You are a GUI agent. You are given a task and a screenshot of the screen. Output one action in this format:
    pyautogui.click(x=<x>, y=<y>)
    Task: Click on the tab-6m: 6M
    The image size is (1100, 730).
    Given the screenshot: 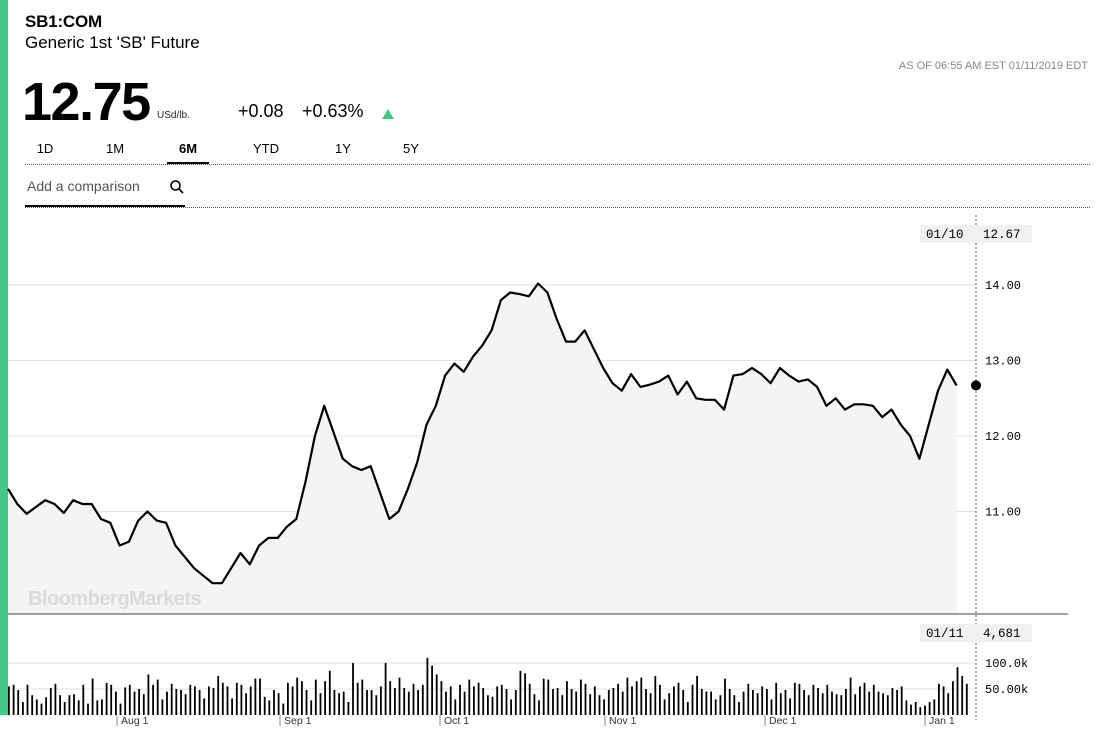 What is the action you would take?
    pyautogui.click(x=188, y=152)
    